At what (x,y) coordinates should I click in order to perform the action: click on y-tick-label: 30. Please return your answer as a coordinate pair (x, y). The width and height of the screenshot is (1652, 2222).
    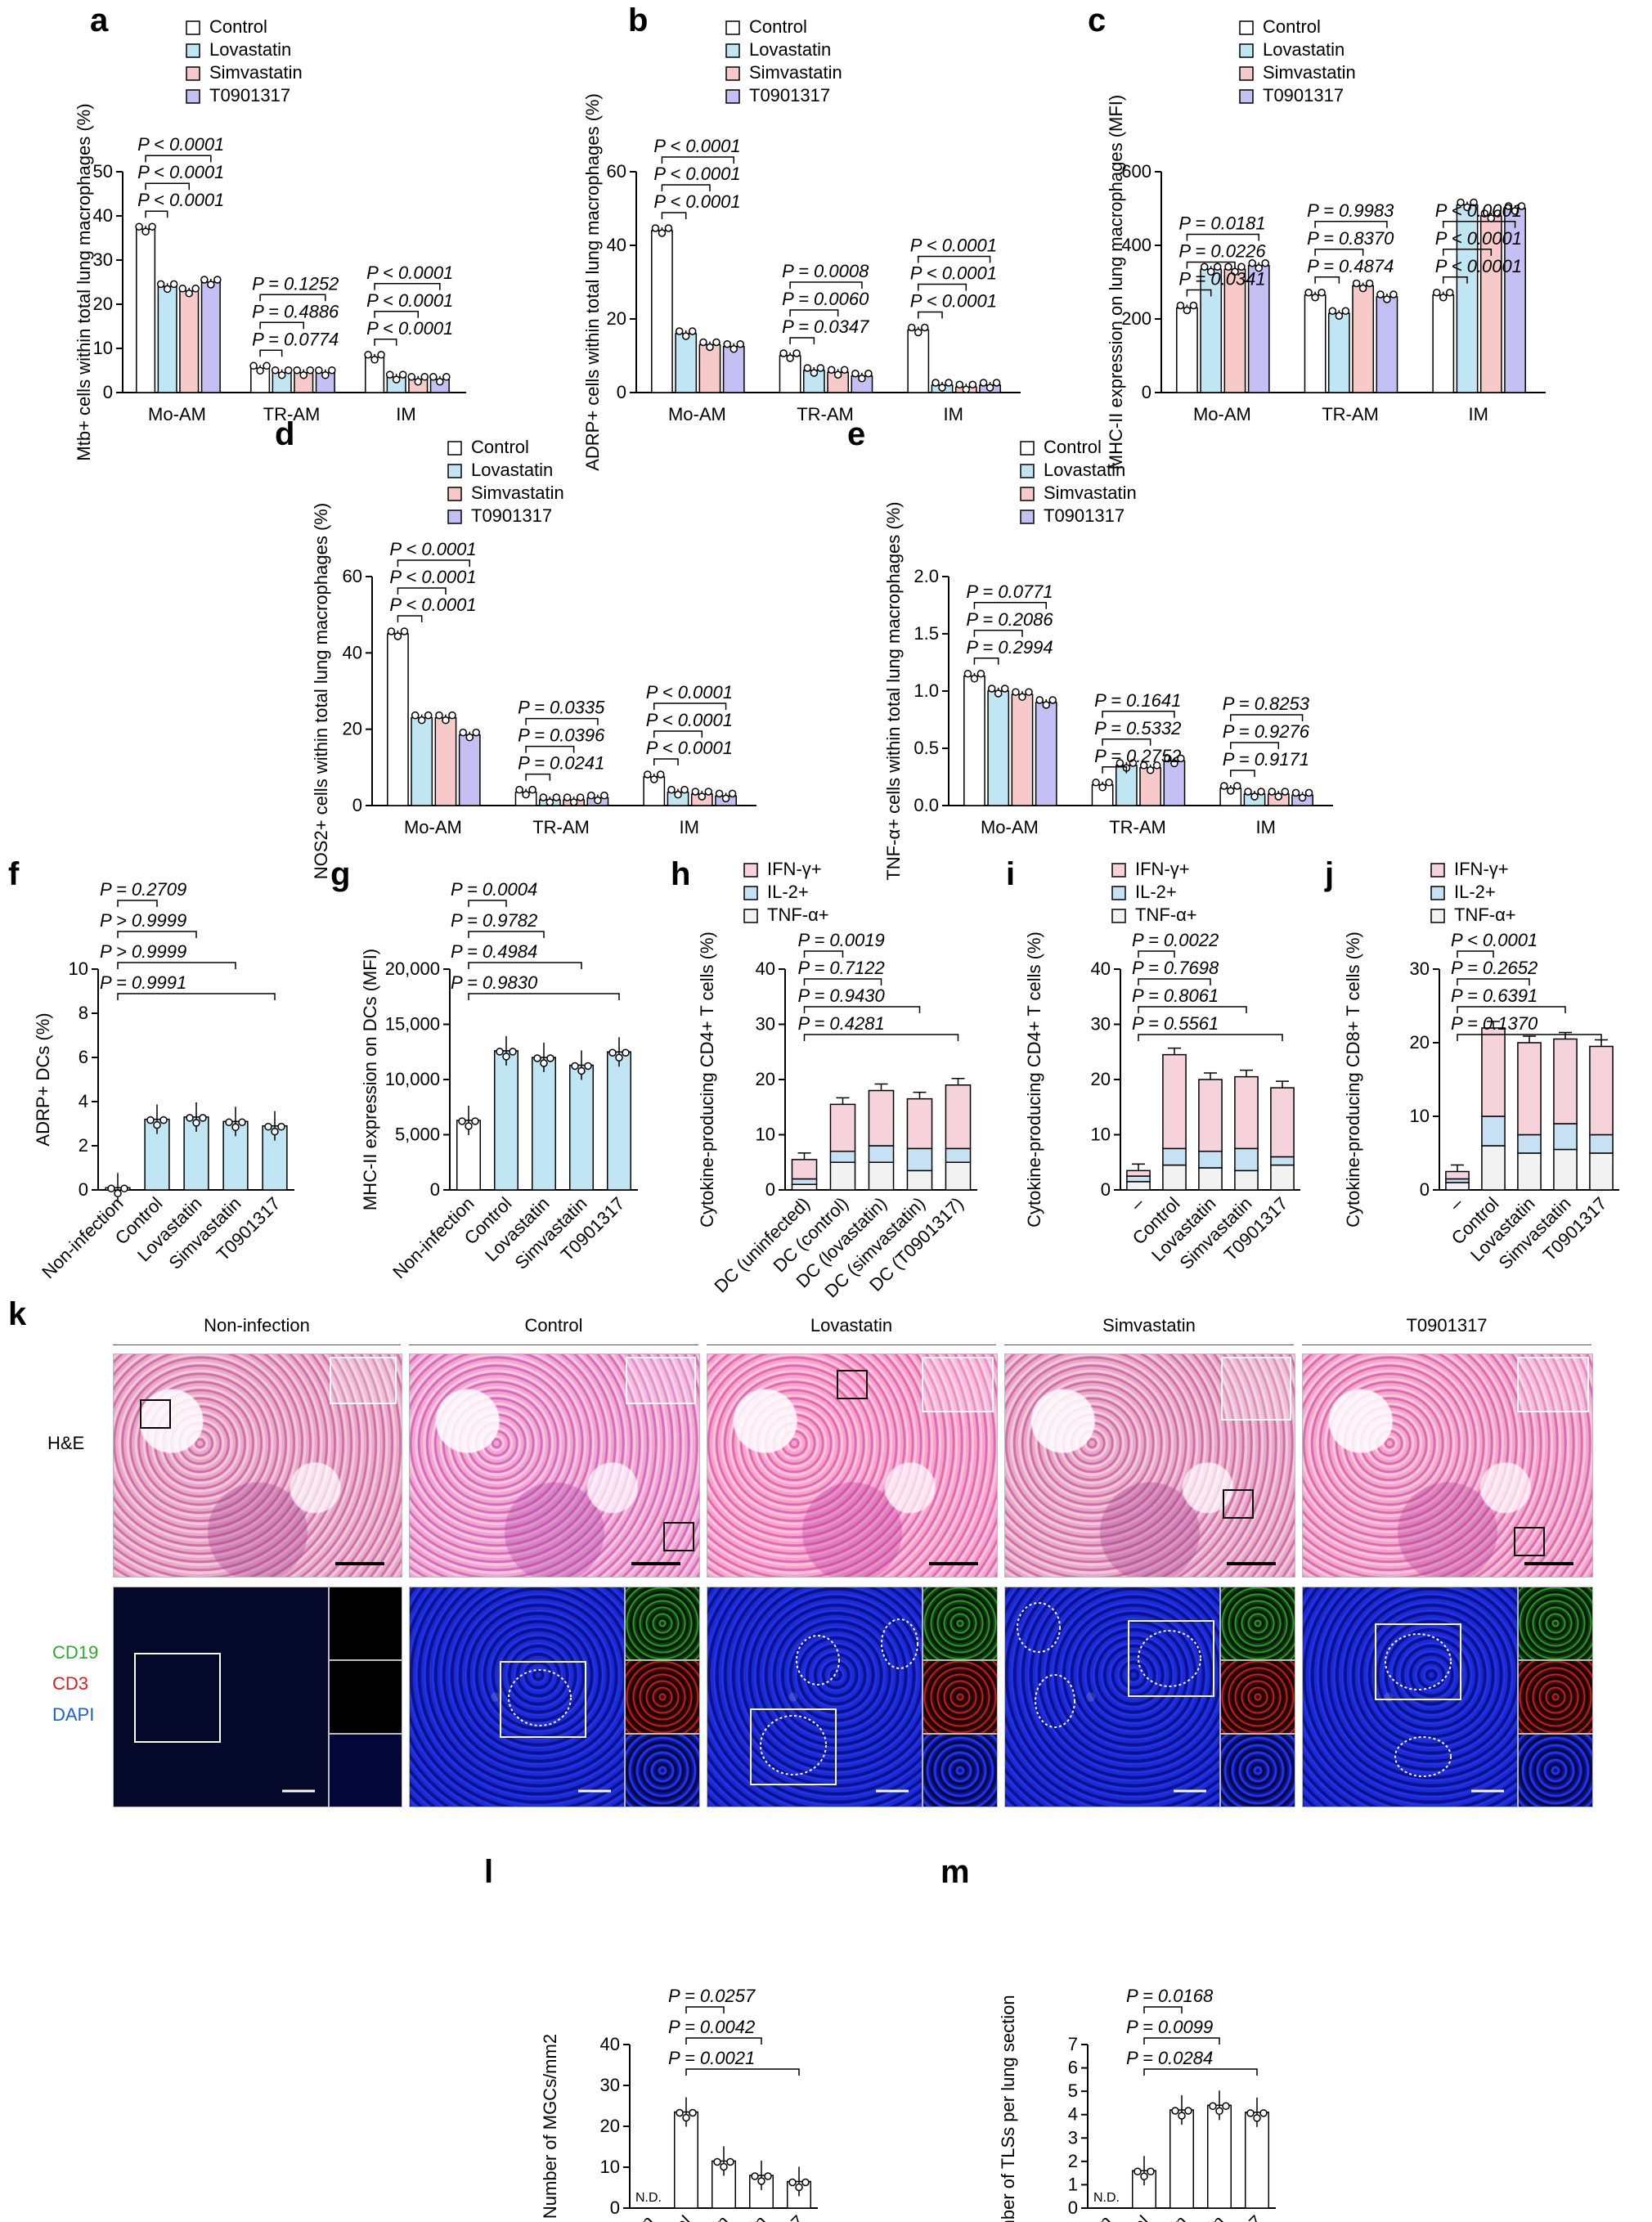
    Looking at the image, I should click on (766, 1024).